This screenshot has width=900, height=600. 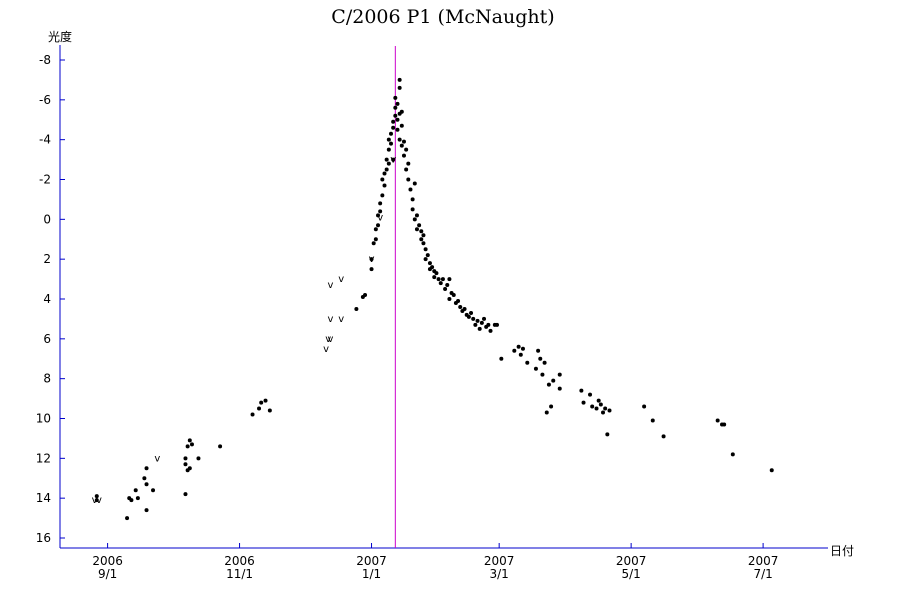 What do you see at coordinates (107, 561) in the screenshot?
I see `x-tick-year: 2006` at bounding box center [107, 561].